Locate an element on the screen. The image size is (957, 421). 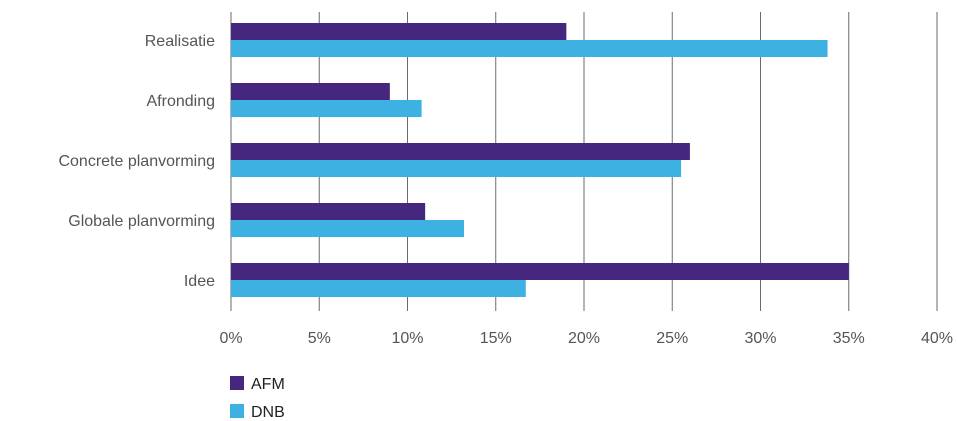
category-label-idee: Idee is located at coordinates (199, 281).